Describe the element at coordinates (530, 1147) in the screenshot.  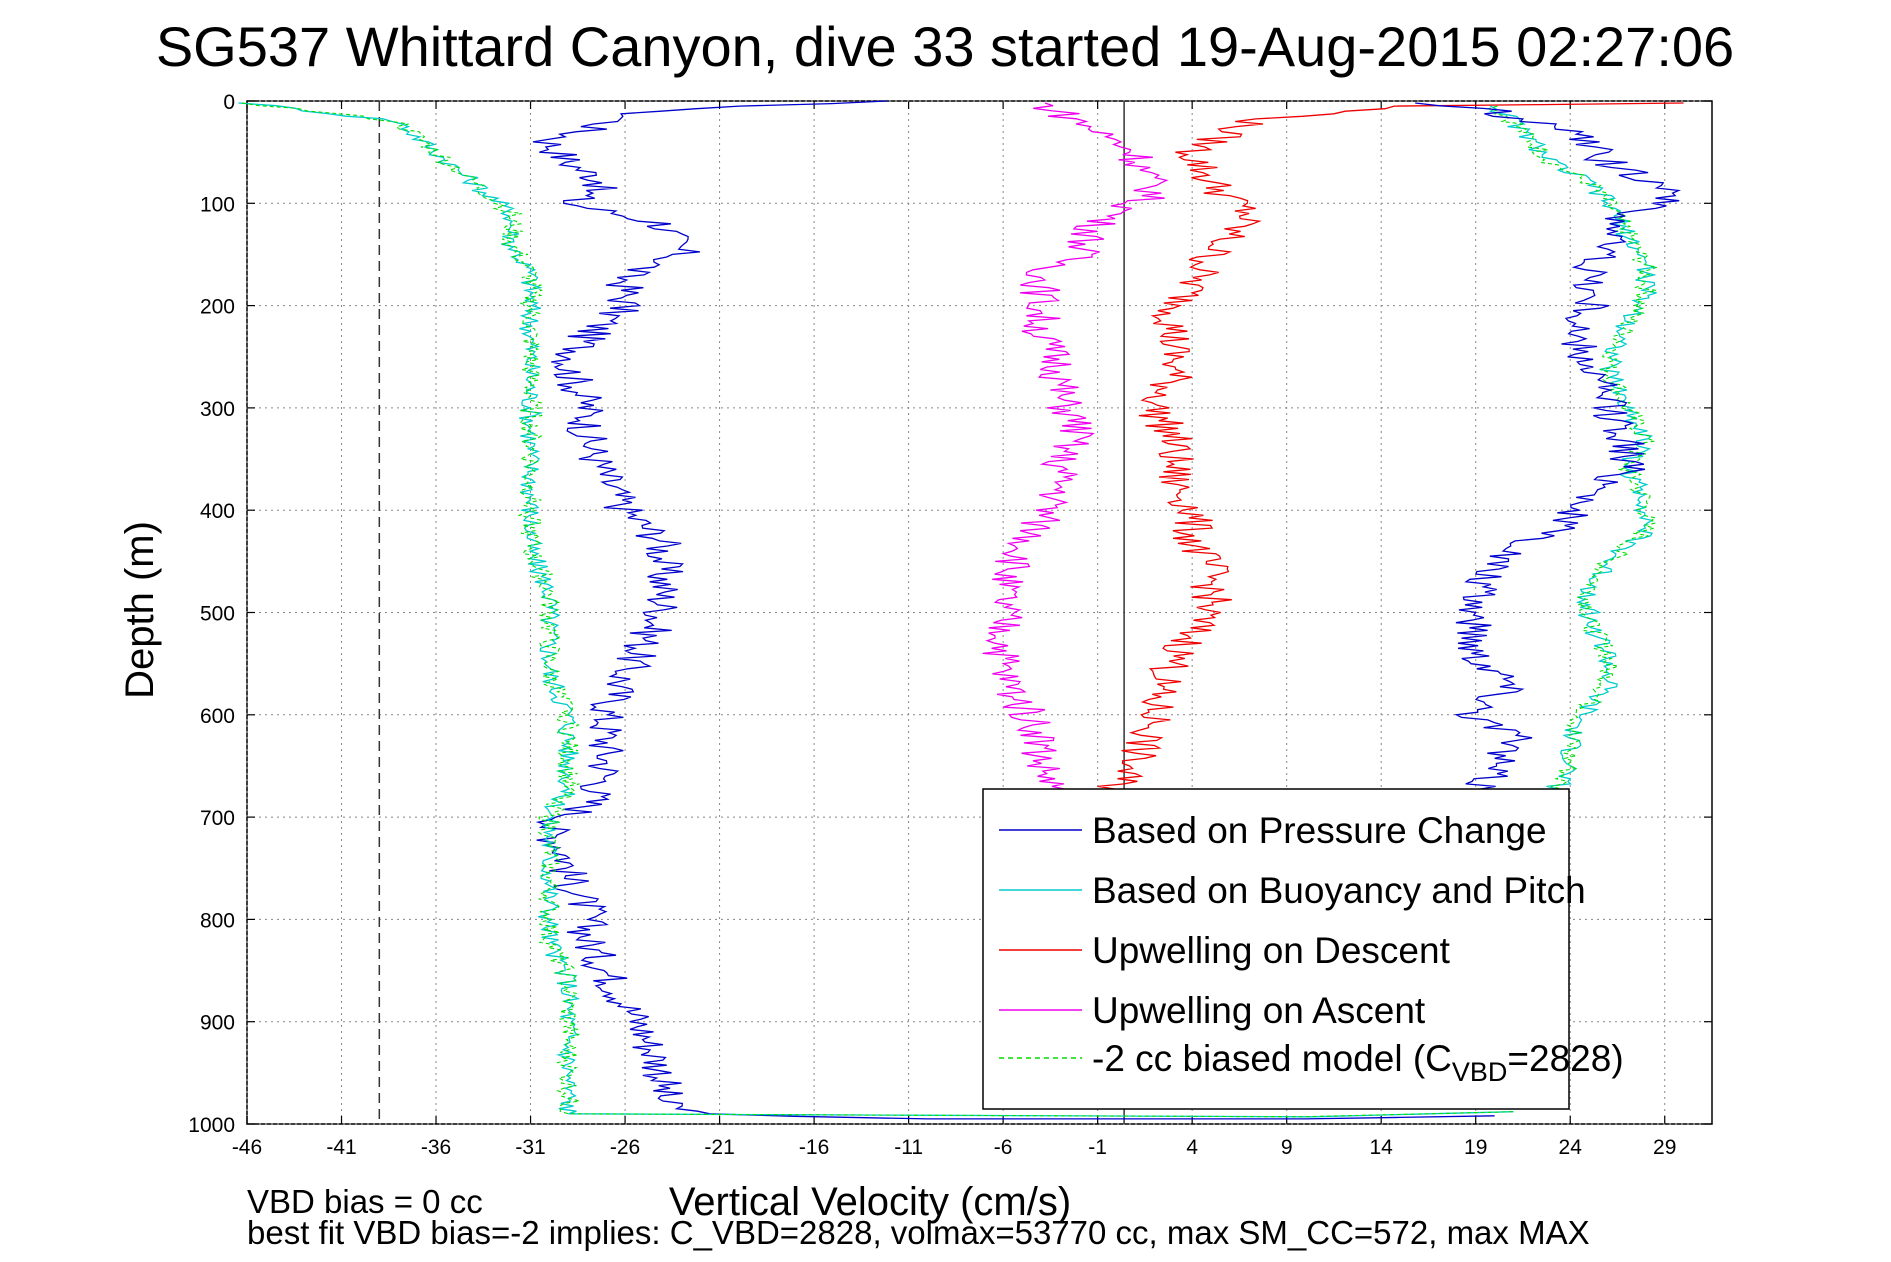
I see `x-tick-label: -31` at that location.